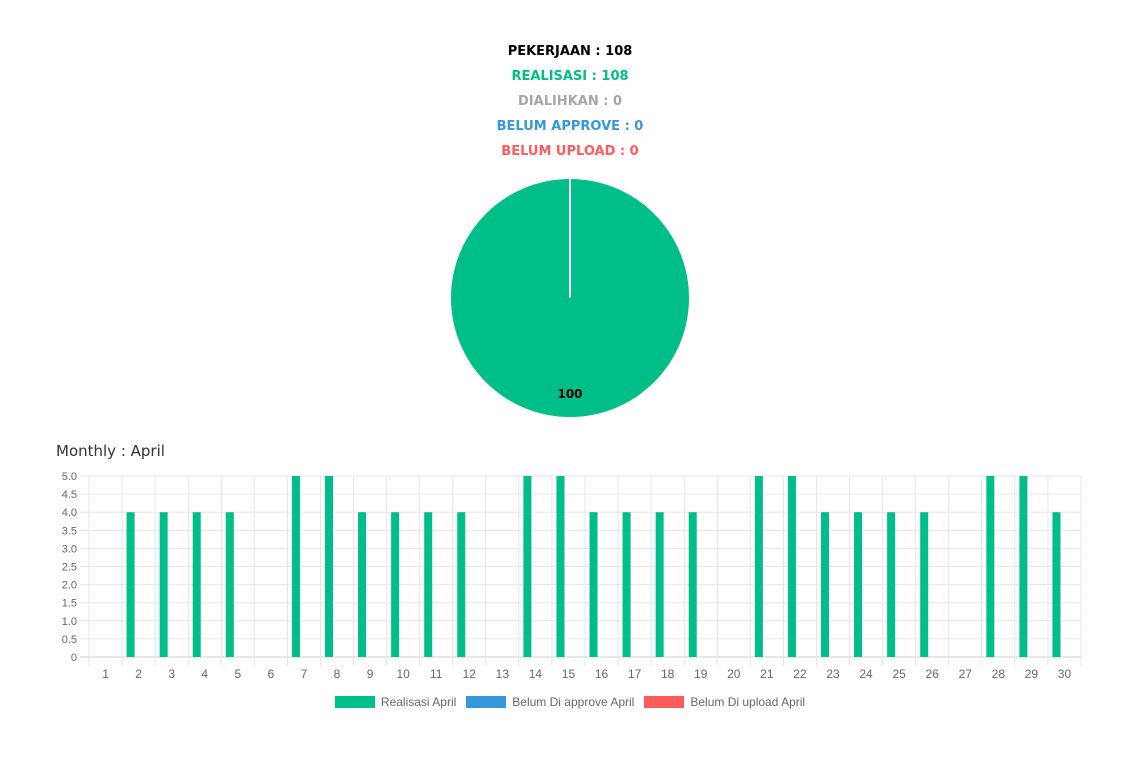  I want to click on x-tick-label: 6, so click(271, 674).